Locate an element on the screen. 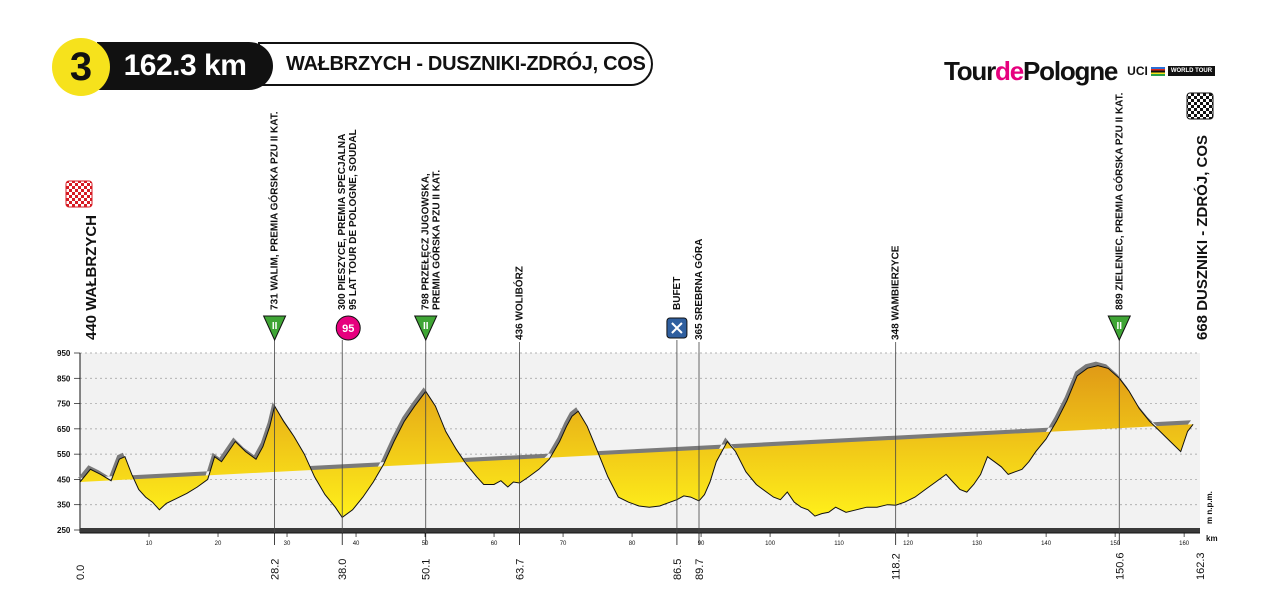 The image size is (1280, 604). x-tick-label: 110 is located at coordinates (839, 544).